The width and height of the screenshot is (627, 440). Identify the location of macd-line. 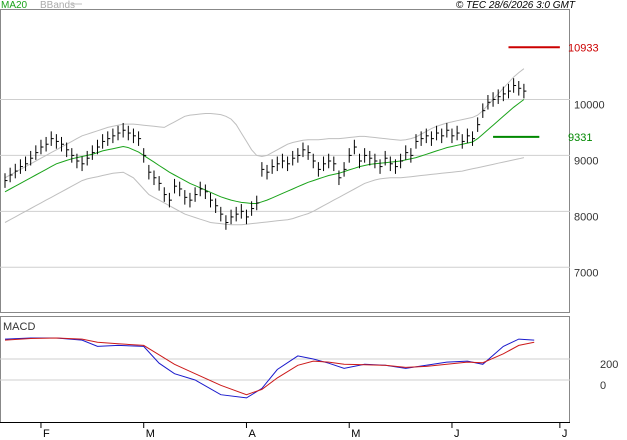
(269, 368).